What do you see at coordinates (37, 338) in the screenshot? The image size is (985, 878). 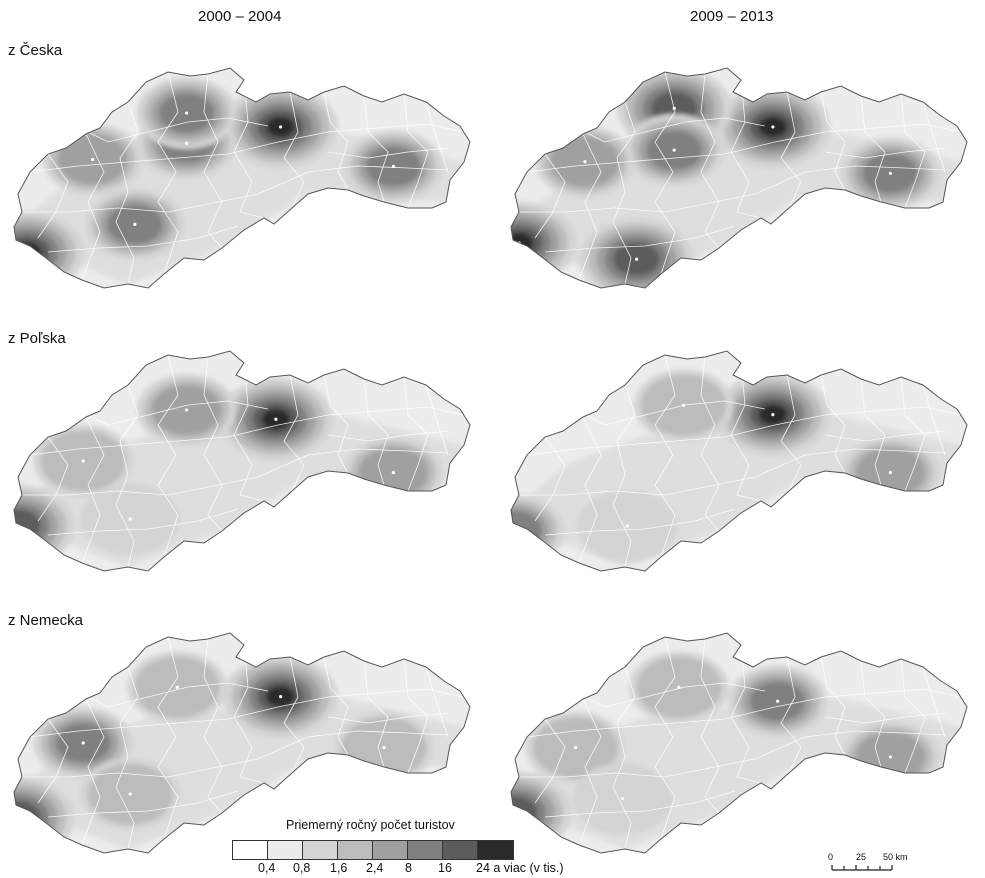 I see `row-label-poland: z Poľska` at bounding box center [37, 338].